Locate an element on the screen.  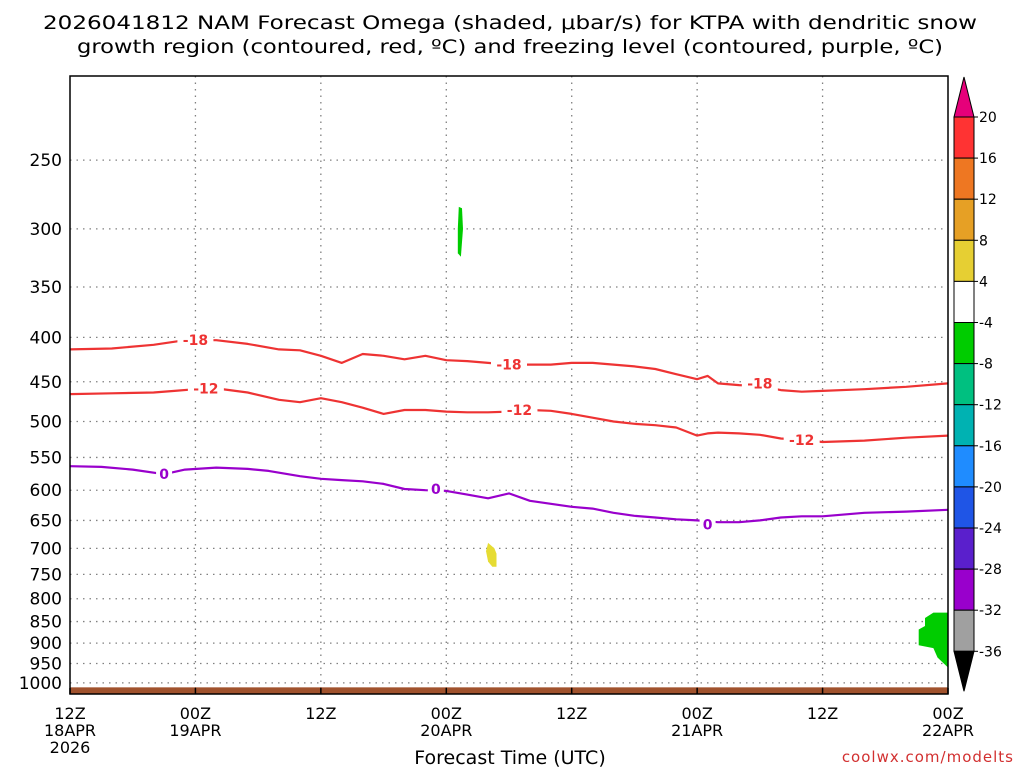
y-tick-label: 400 is located at coordinates (46, 338).